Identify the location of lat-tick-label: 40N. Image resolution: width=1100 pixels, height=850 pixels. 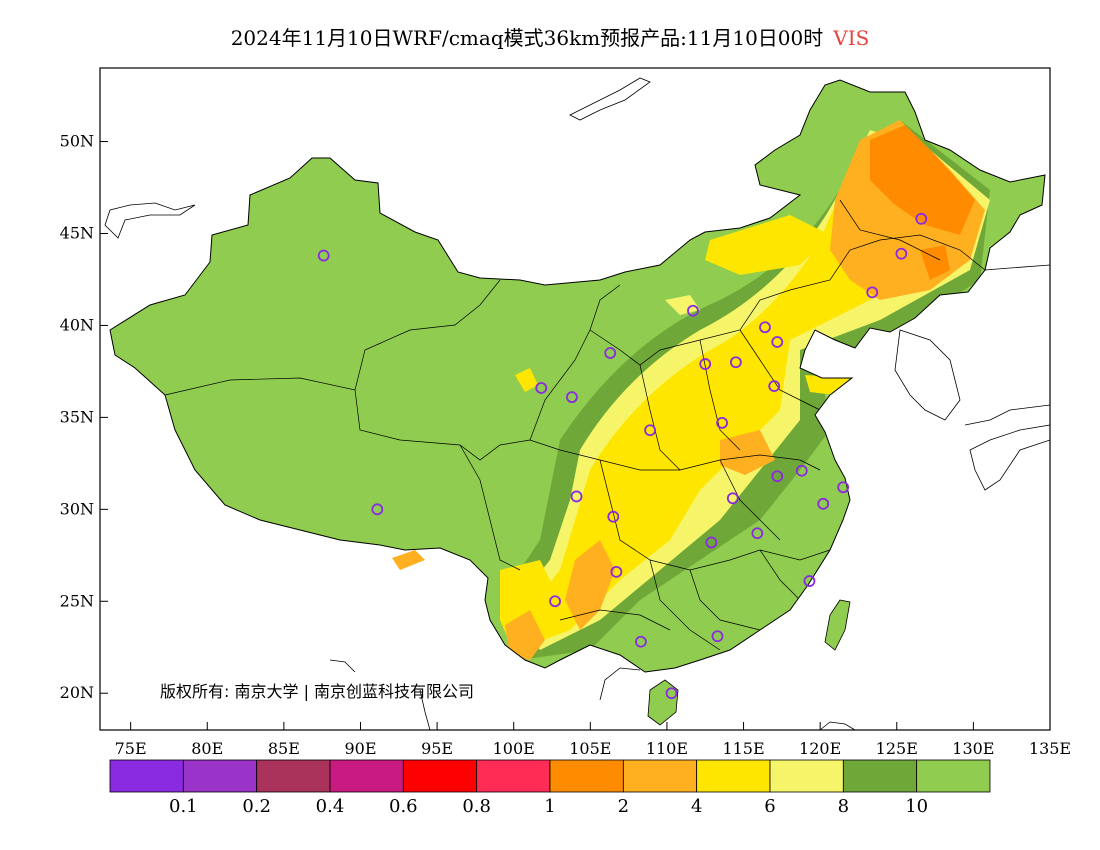
(77, 324).